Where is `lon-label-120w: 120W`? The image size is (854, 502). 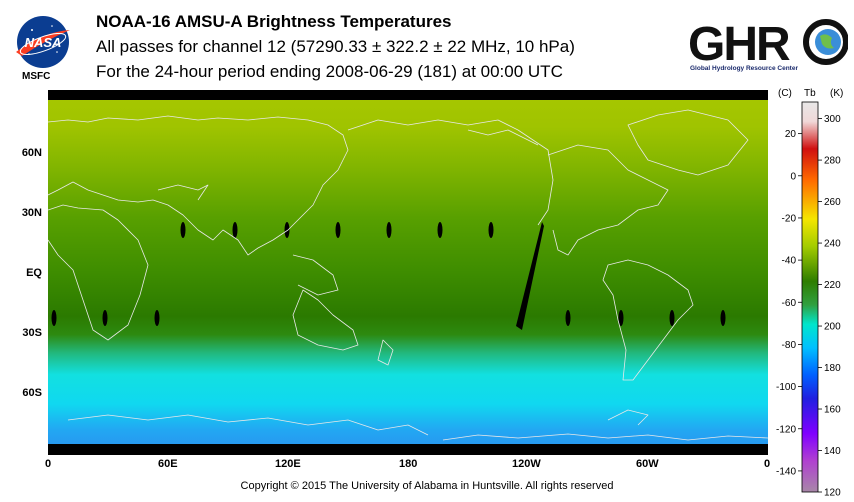
lon-label-120w: 120W is located at coordinates (526, 464).